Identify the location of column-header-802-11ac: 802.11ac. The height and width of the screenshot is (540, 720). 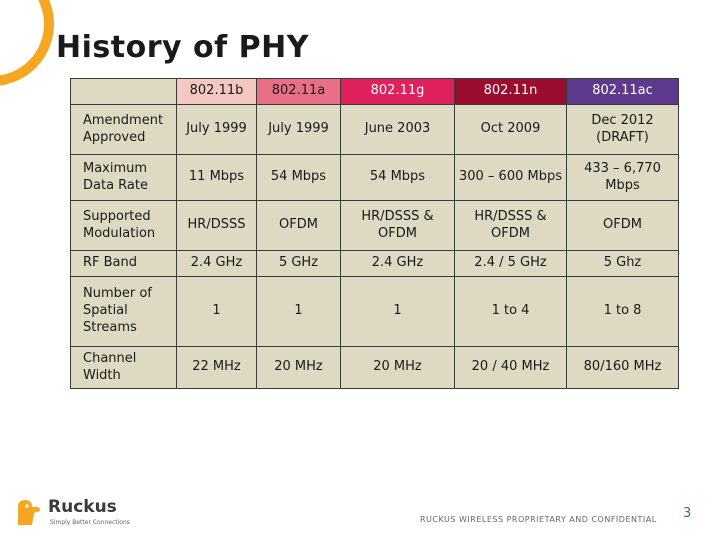
(622, 91).